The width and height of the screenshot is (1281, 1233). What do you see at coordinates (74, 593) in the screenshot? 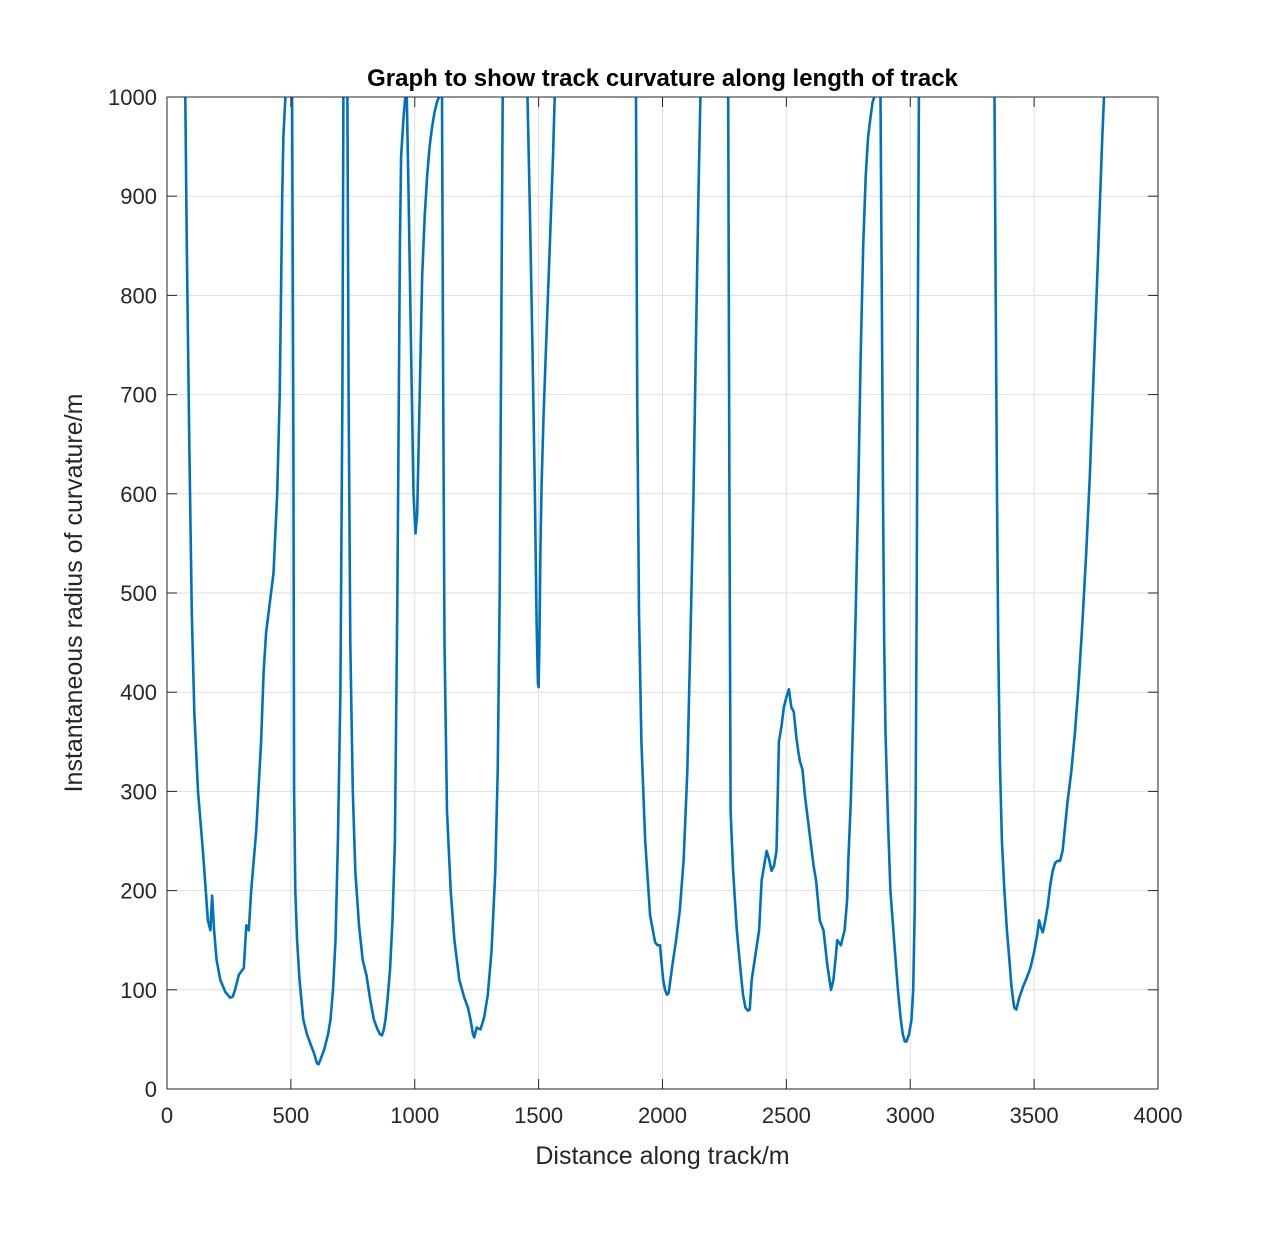
I see `y-axis-label: Instantaneous radius of curvature/m` at bounding box center [74, 593].